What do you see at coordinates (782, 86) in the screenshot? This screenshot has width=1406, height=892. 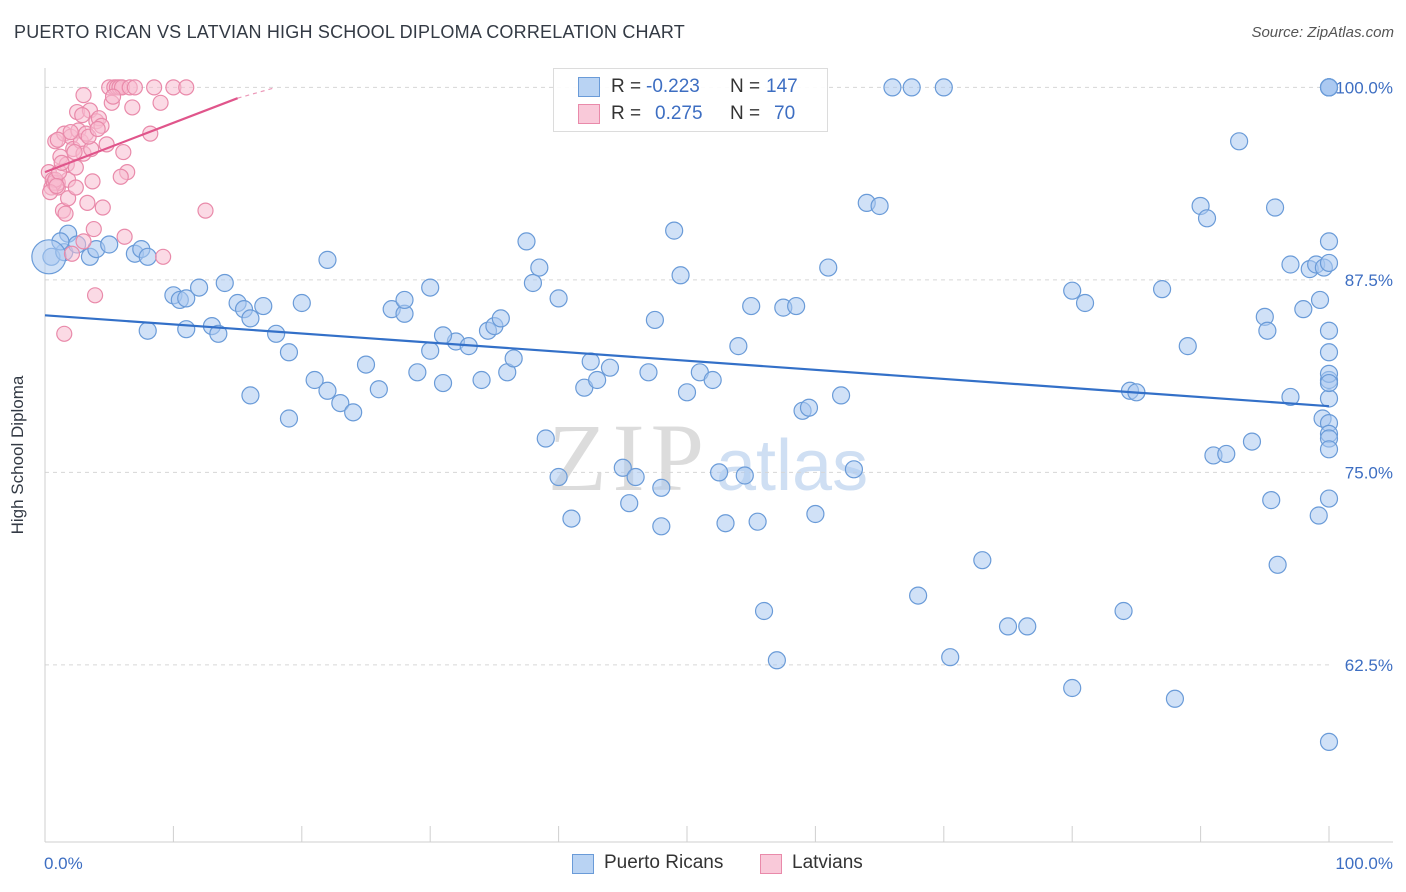 I see `legend-n-value: 147` at bounding box center [782, 86].